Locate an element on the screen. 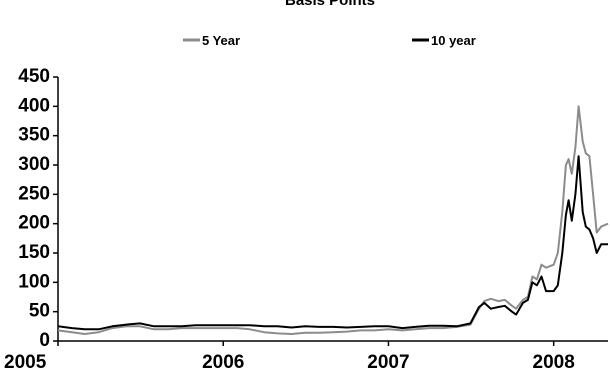 The width and height of the screenshot is (610, 377). y-tick-label: 450 is located at coordinates (34, 76).